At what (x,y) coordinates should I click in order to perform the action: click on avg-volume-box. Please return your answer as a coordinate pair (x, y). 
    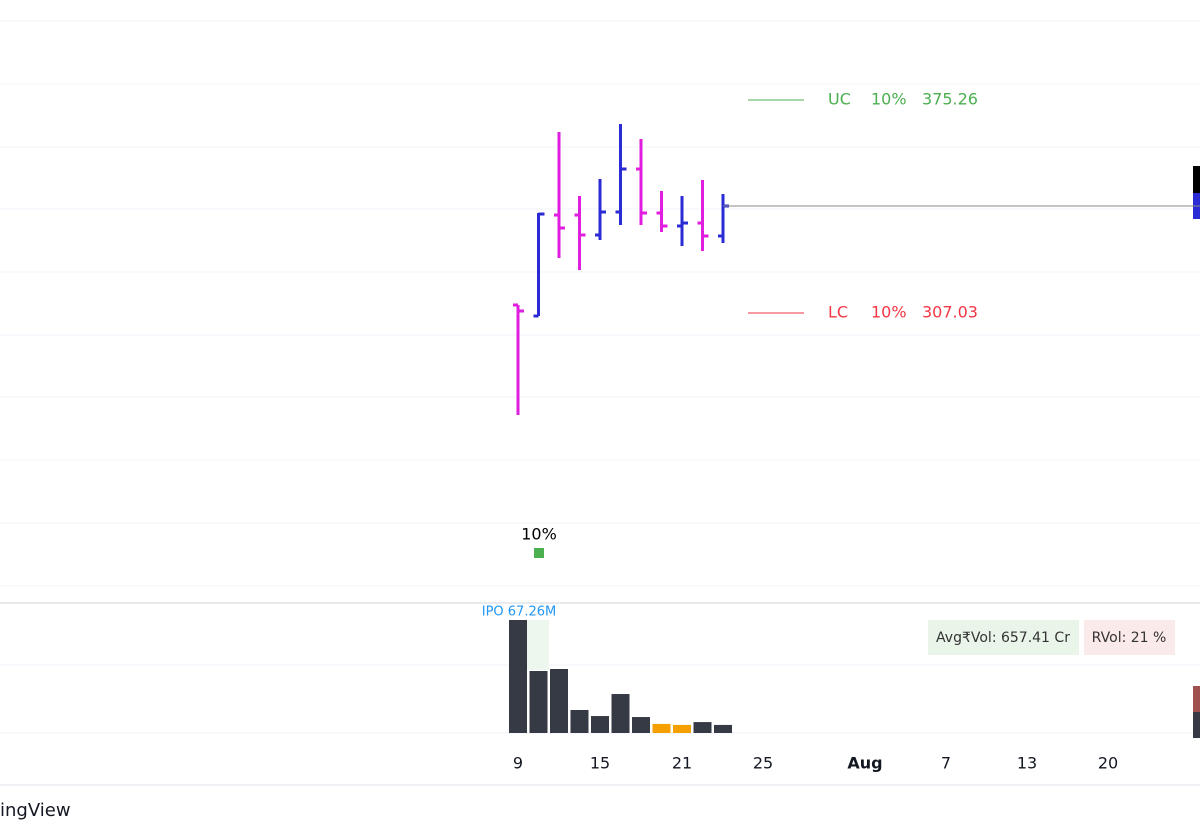
    Looking at the image, I should click on (1003, 637).